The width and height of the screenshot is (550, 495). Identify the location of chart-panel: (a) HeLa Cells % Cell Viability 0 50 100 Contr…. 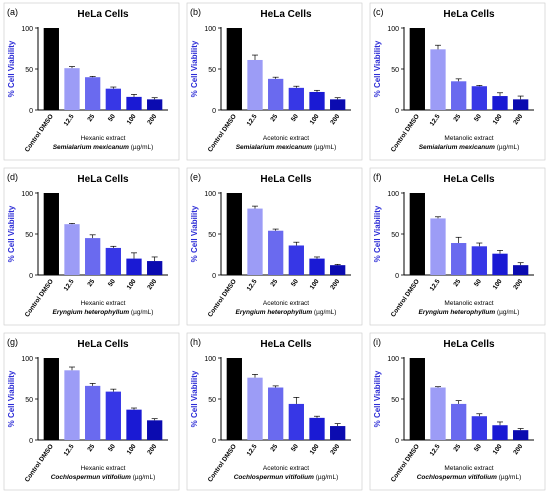
(91, 81).